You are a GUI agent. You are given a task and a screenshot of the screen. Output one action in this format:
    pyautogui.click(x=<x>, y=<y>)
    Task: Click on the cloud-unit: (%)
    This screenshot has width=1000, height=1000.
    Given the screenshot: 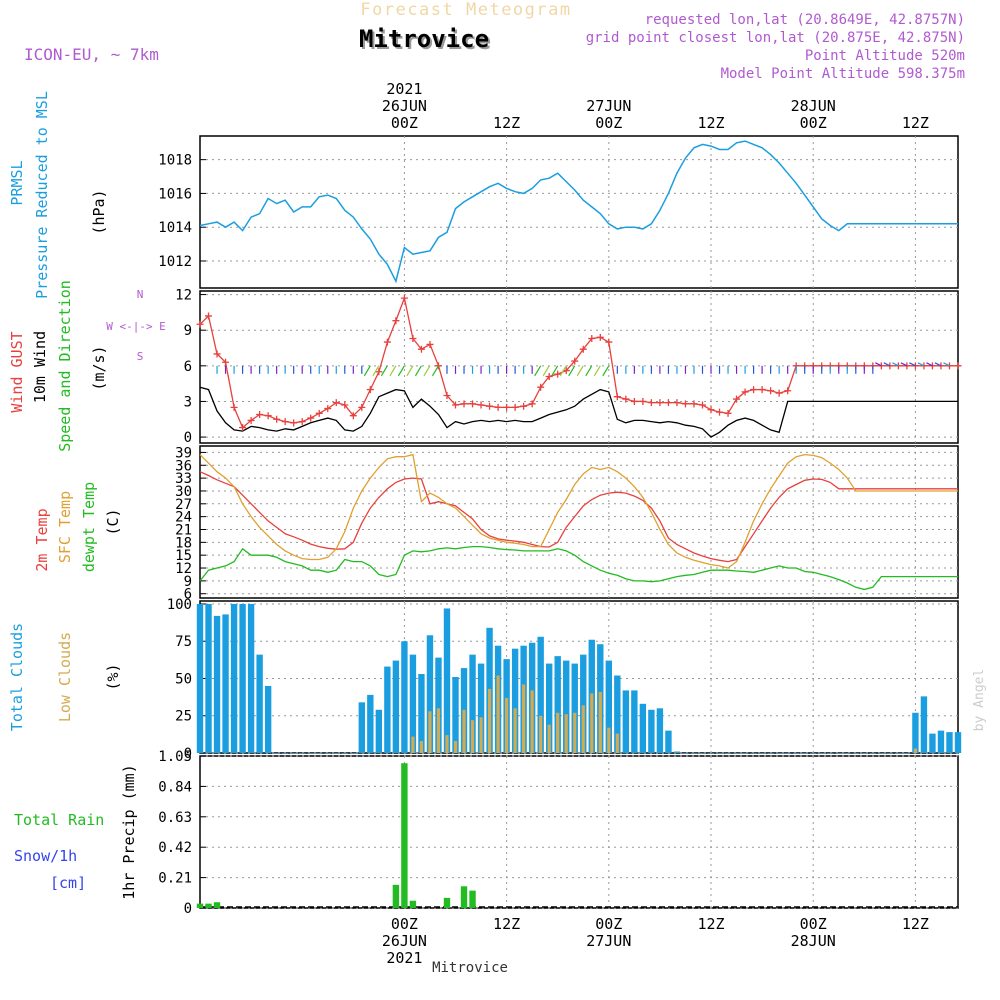 What is the action you would take?
    pyautogui.click(x=113, y=676)
    